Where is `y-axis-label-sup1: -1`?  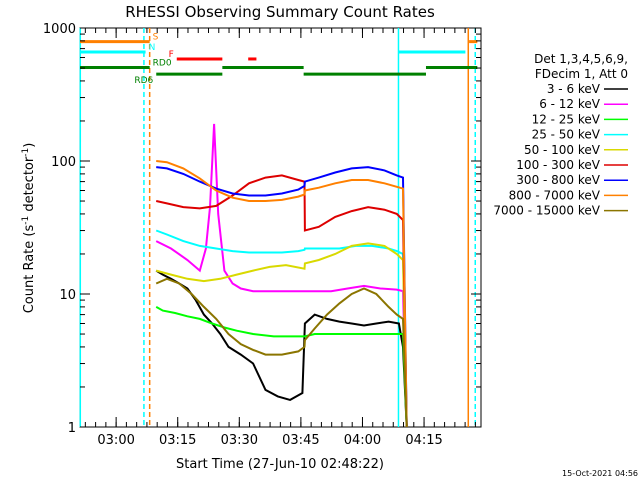
y-axis-label-sup1: -1 is located at coordinates (26, 220).